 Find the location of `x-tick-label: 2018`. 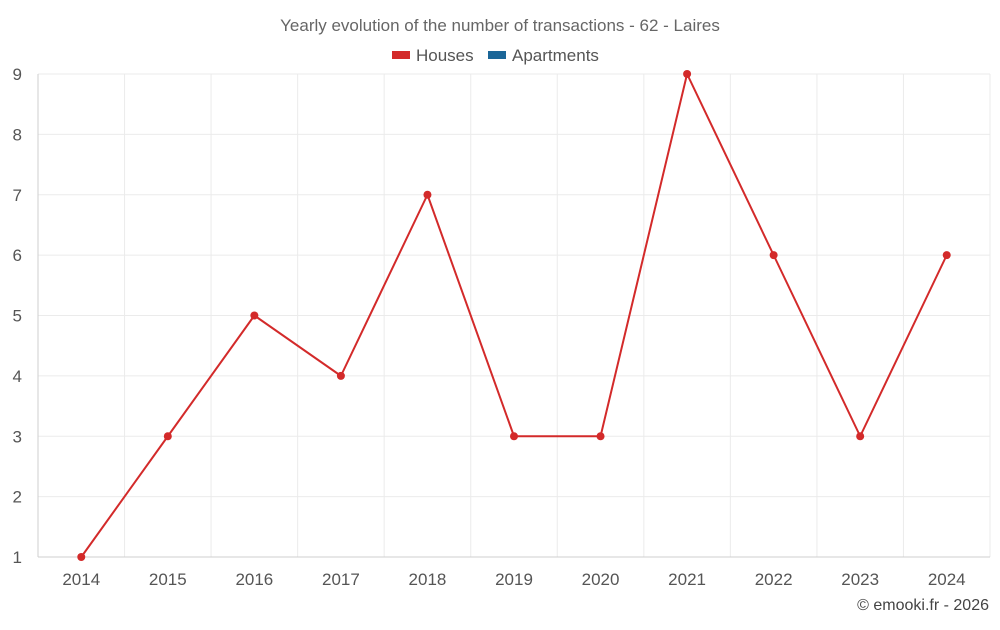

x-tick-label: 2018 is located at coordinates (428, 579).